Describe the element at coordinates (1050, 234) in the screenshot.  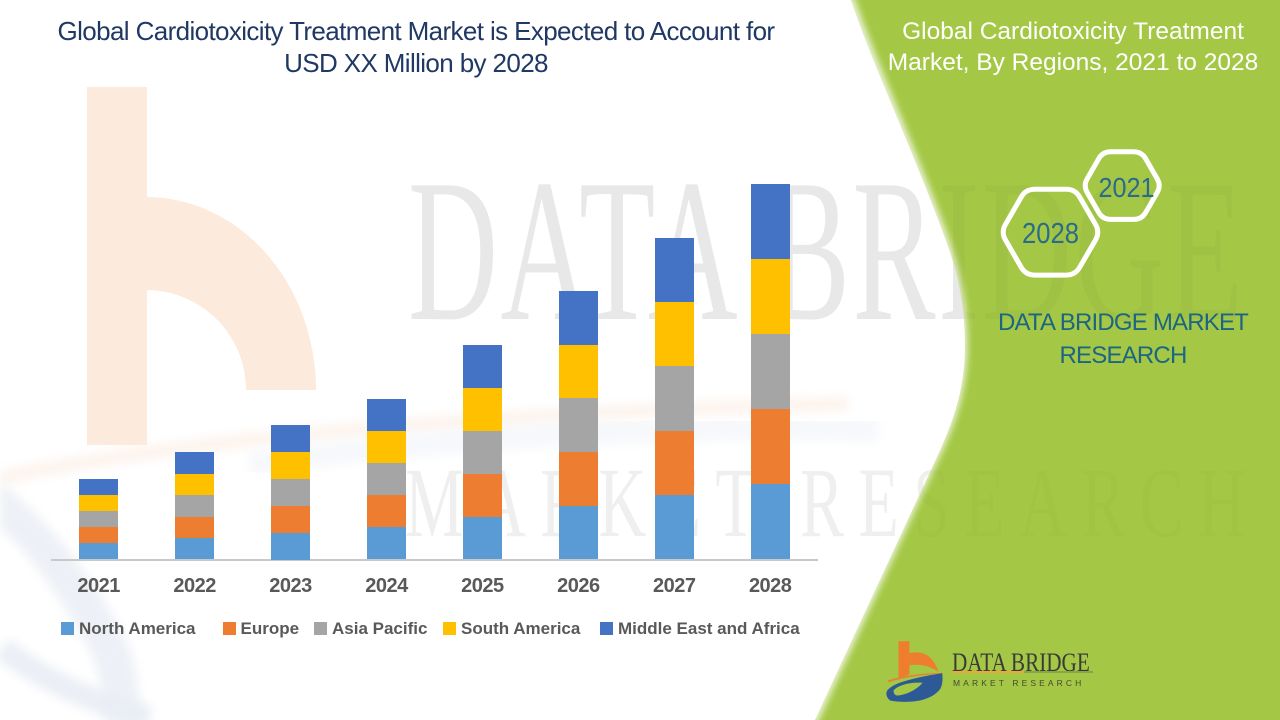
I see `svg-text: 2028` at that location.